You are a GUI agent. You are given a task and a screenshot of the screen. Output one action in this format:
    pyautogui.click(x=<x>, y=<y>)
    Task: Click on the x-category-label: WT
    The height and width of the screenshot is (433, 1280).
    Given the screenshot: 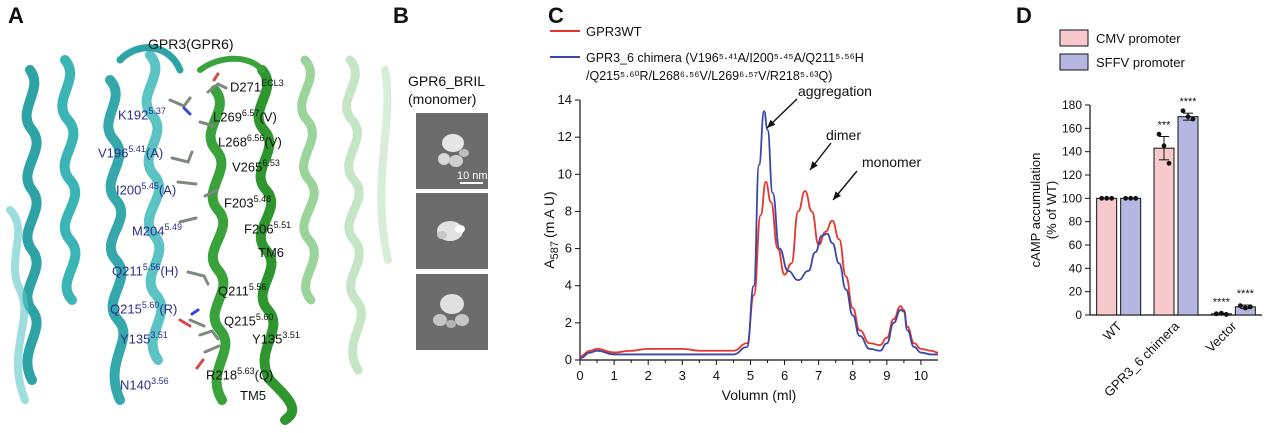 What is the action you would take?
    pyautogui.click(x=1112, y=330)
    